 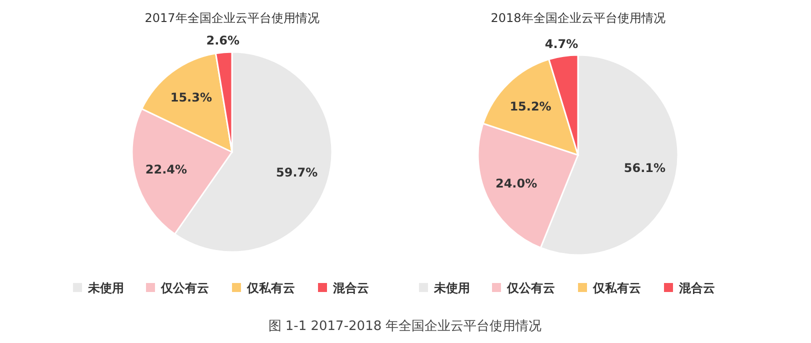 What do you see at coordinates (166, 169) in the screenshot?
I see `data-label: 22.4%` at bounding box center [166, 169].